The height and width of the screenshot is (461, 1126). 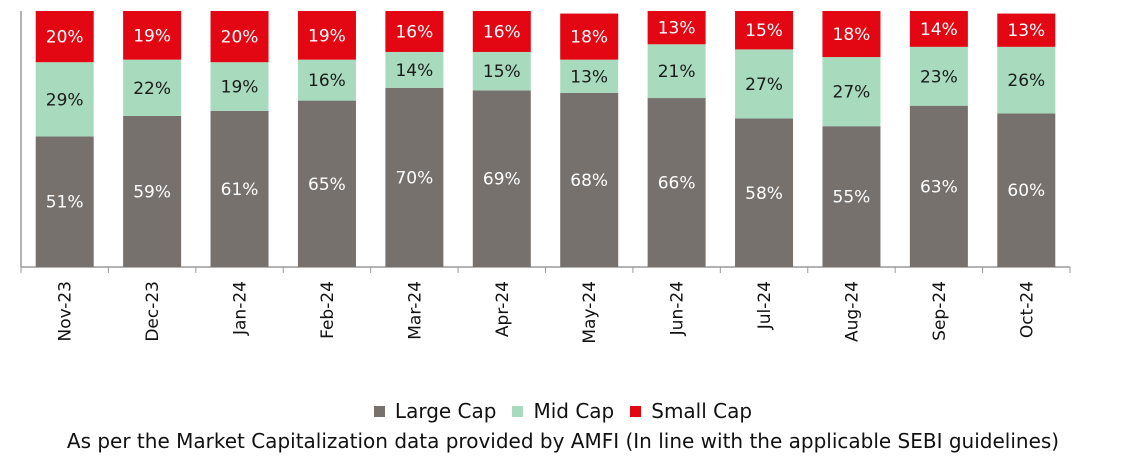 I want to click on bar-stack: 60% 26% 13%, so click(x=1026, y=140).